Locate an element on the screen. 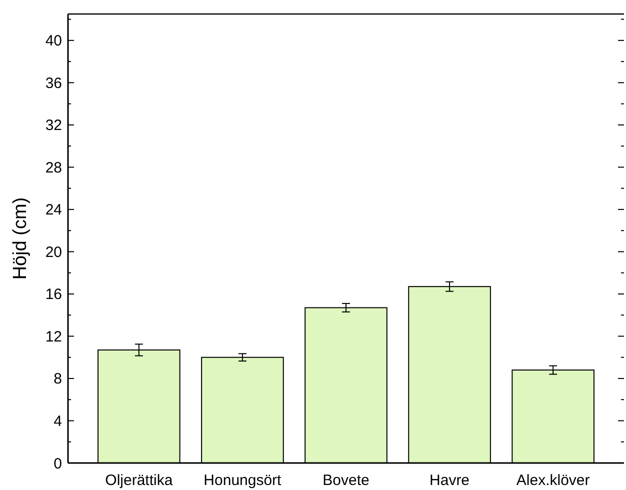 The width and height of the screenshot is (626, 490). y-tick-label: 20 is located at coordinates (53, 252).